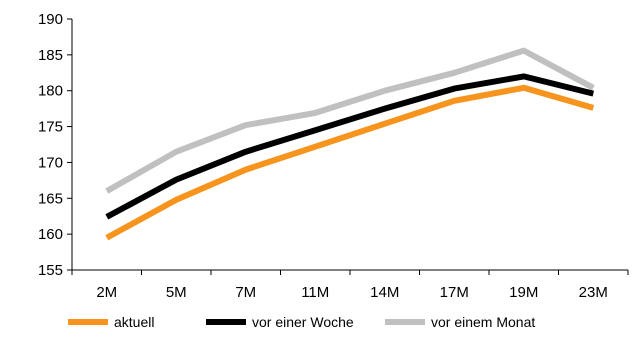 This screenshot has width=635, height=340. I want to click on x-tick-label: 14M, so click(384, 292).